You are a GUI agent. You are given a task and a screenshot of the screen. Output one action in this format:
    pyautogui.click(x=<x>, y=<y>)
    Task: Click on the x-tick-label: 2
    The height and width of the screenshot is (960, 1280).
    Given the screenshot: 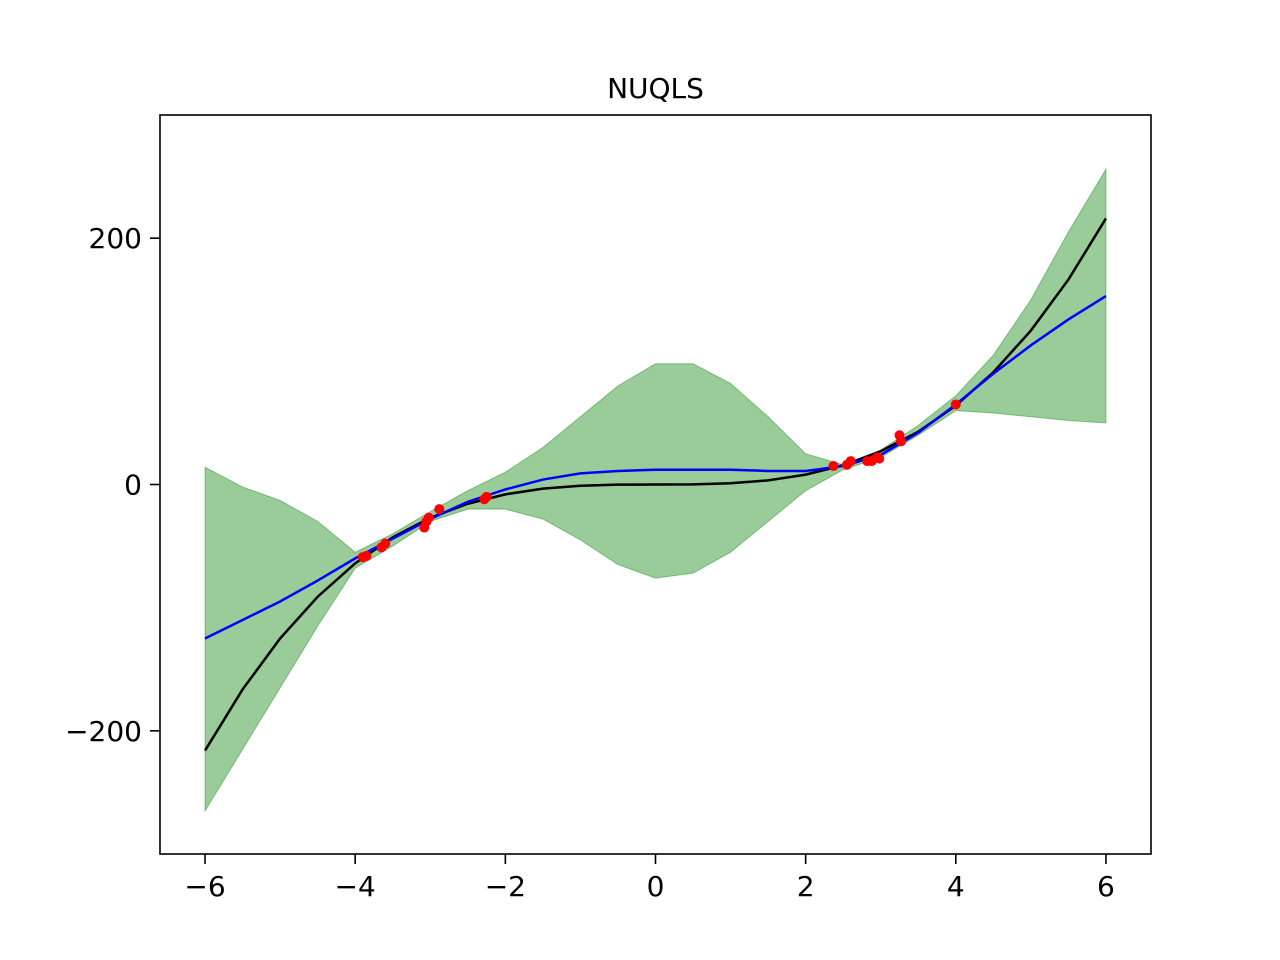 What is the action you would take?
    pyautogui.click(x=806, y=886)
    